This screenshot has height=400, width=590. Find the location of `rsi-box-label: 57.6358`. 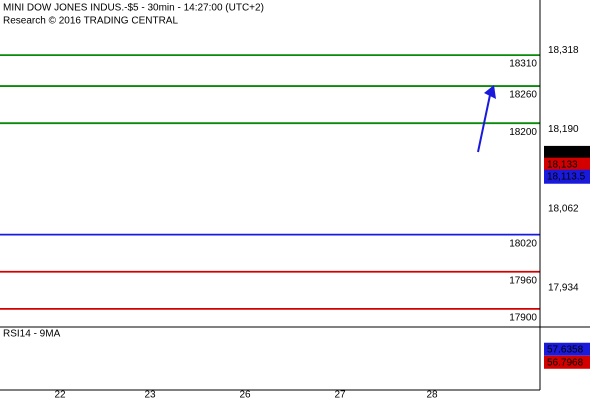

rsi-box-label: 57.6358 is located at coordinates (565, 349).